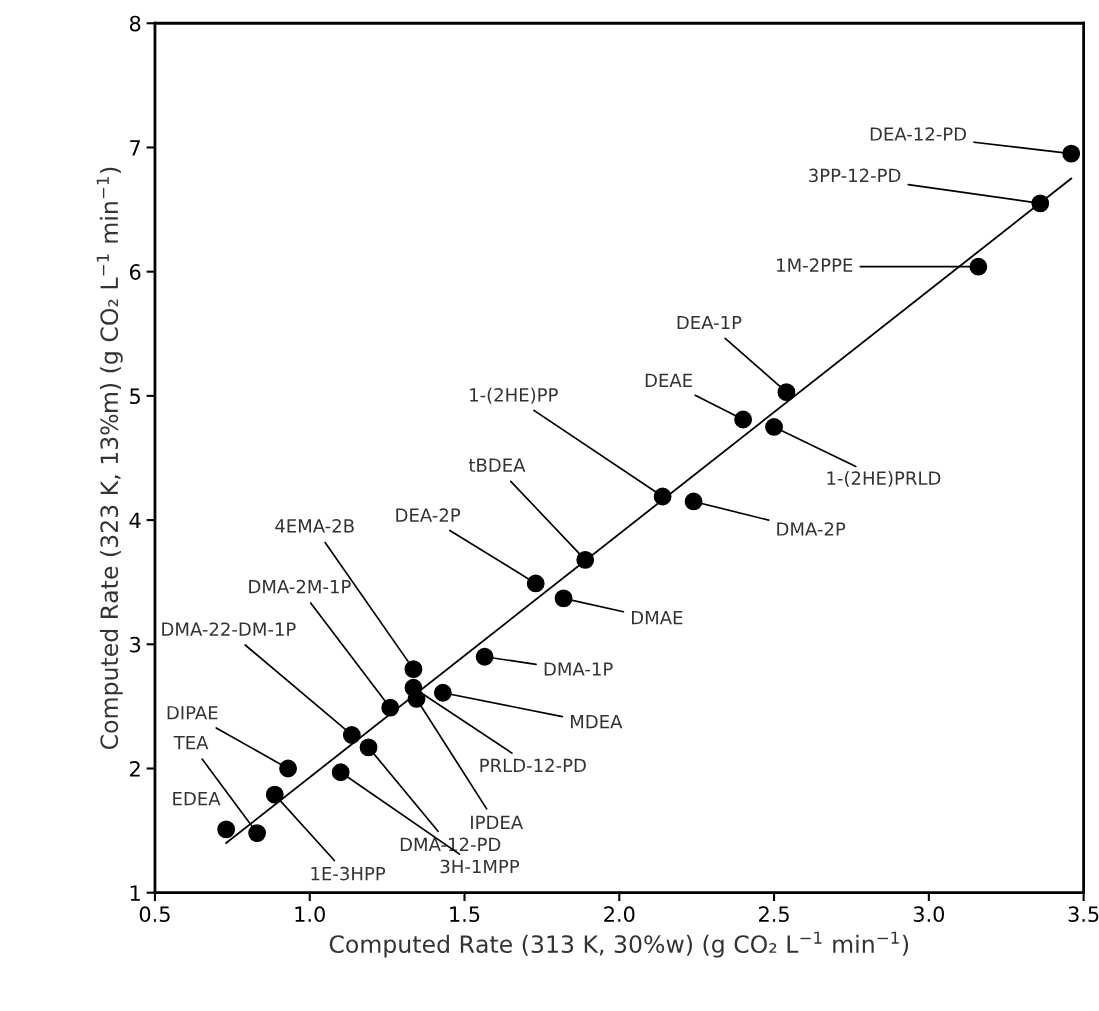  What do you see at coordinates (135, 272) in the screenshot?
I see `y-tick-label: 6` at bounding box center [135, 272].